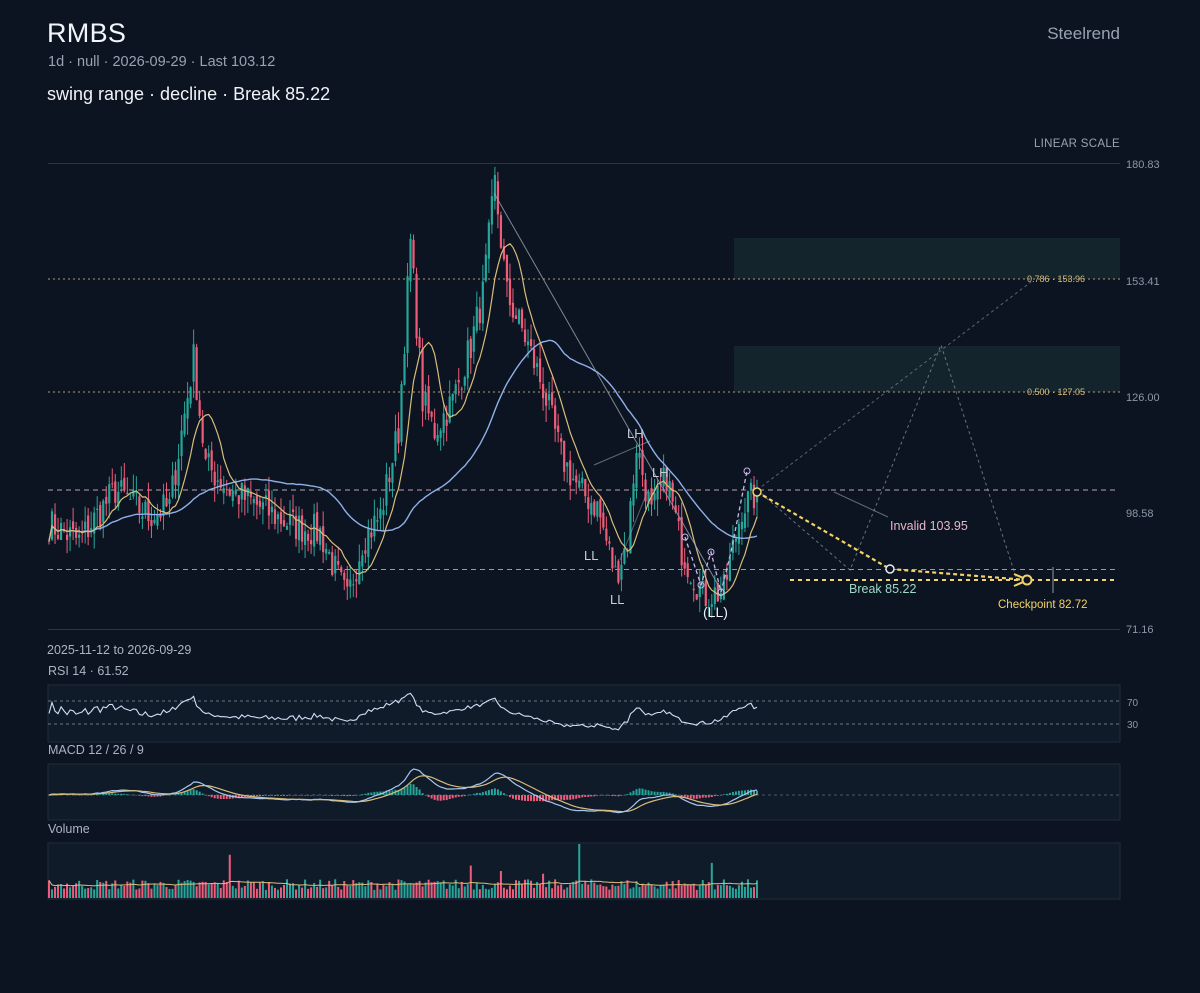 This screenshot has width=1200, height=993. I want to click on invalid-callout-line, so click(861, 504).